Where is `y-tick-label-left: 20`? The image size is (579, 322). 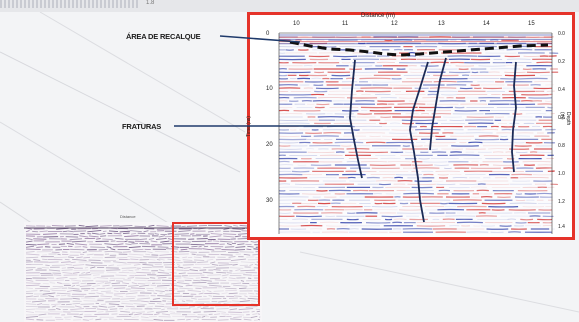 y-tick-label-left: 20 is located at coordinates (269, 145).